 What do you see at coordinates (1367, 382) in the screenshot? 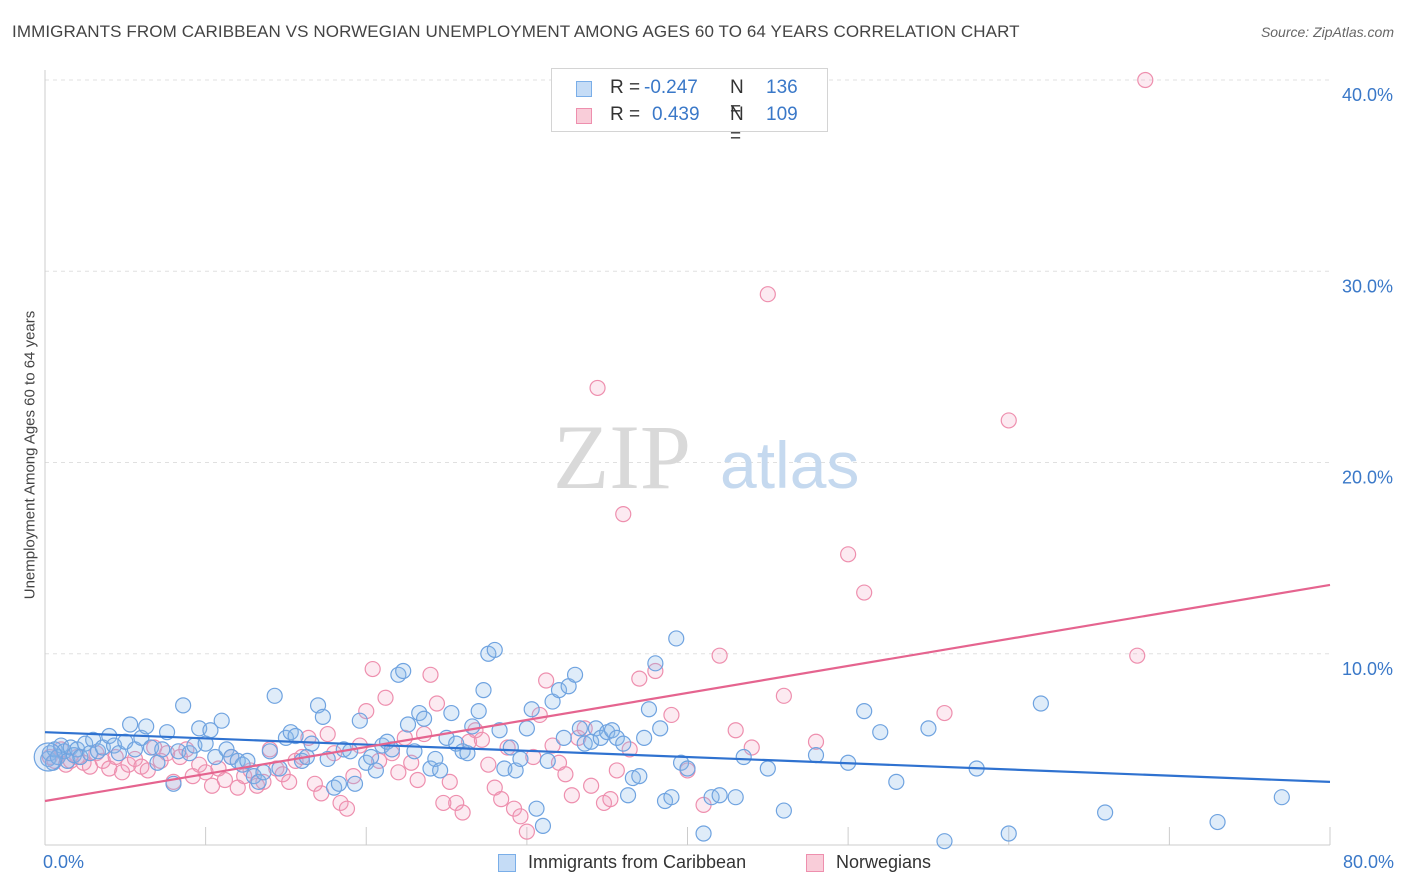
I see `y-tick-labels: 10.0% 20.0% 30.0% 40.0%` at bounding box center [1367, 382].